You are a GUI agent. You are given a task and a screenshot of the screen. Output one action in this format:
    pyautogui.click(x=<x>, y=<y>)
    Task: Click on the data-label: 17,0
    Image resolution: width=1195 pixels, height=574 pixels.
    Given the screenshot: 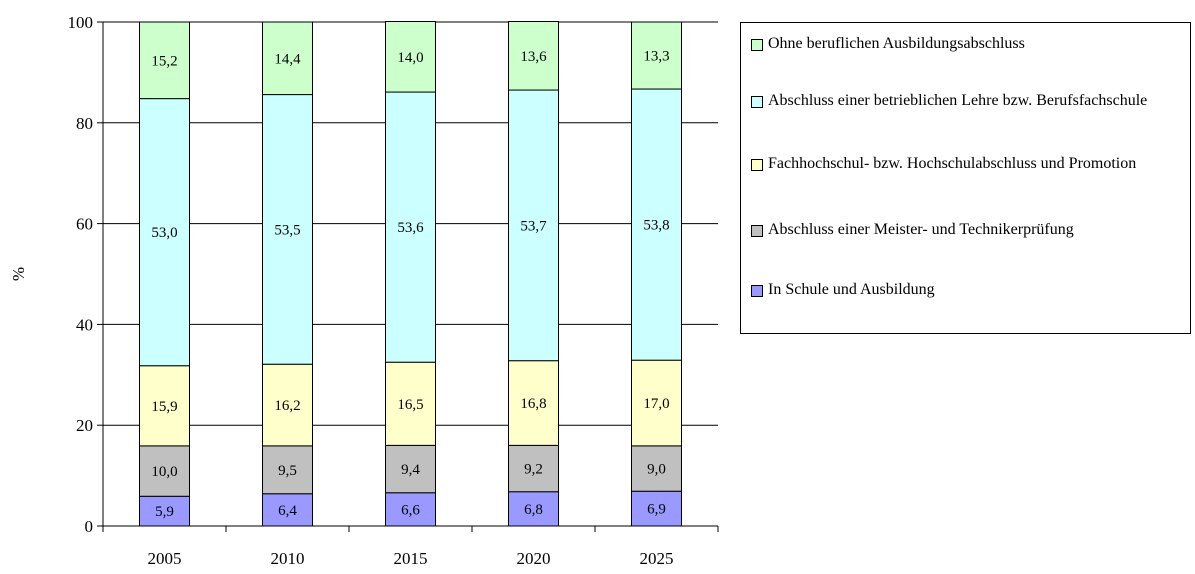 What is the action you would take?
    pyautogui.click(x=656, y=404)
    